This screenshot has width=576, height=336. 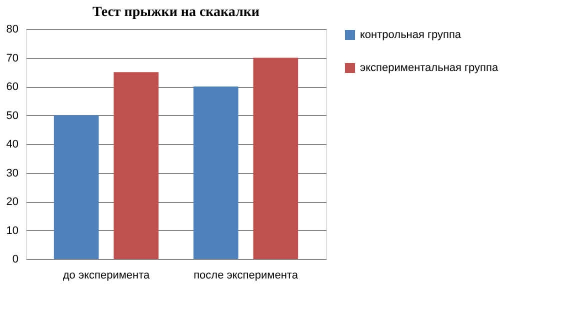 What do you see at coordinates (12, 144) in the screenshot?
I see `y-tick-label: 40` at bounding box center [12, 144].